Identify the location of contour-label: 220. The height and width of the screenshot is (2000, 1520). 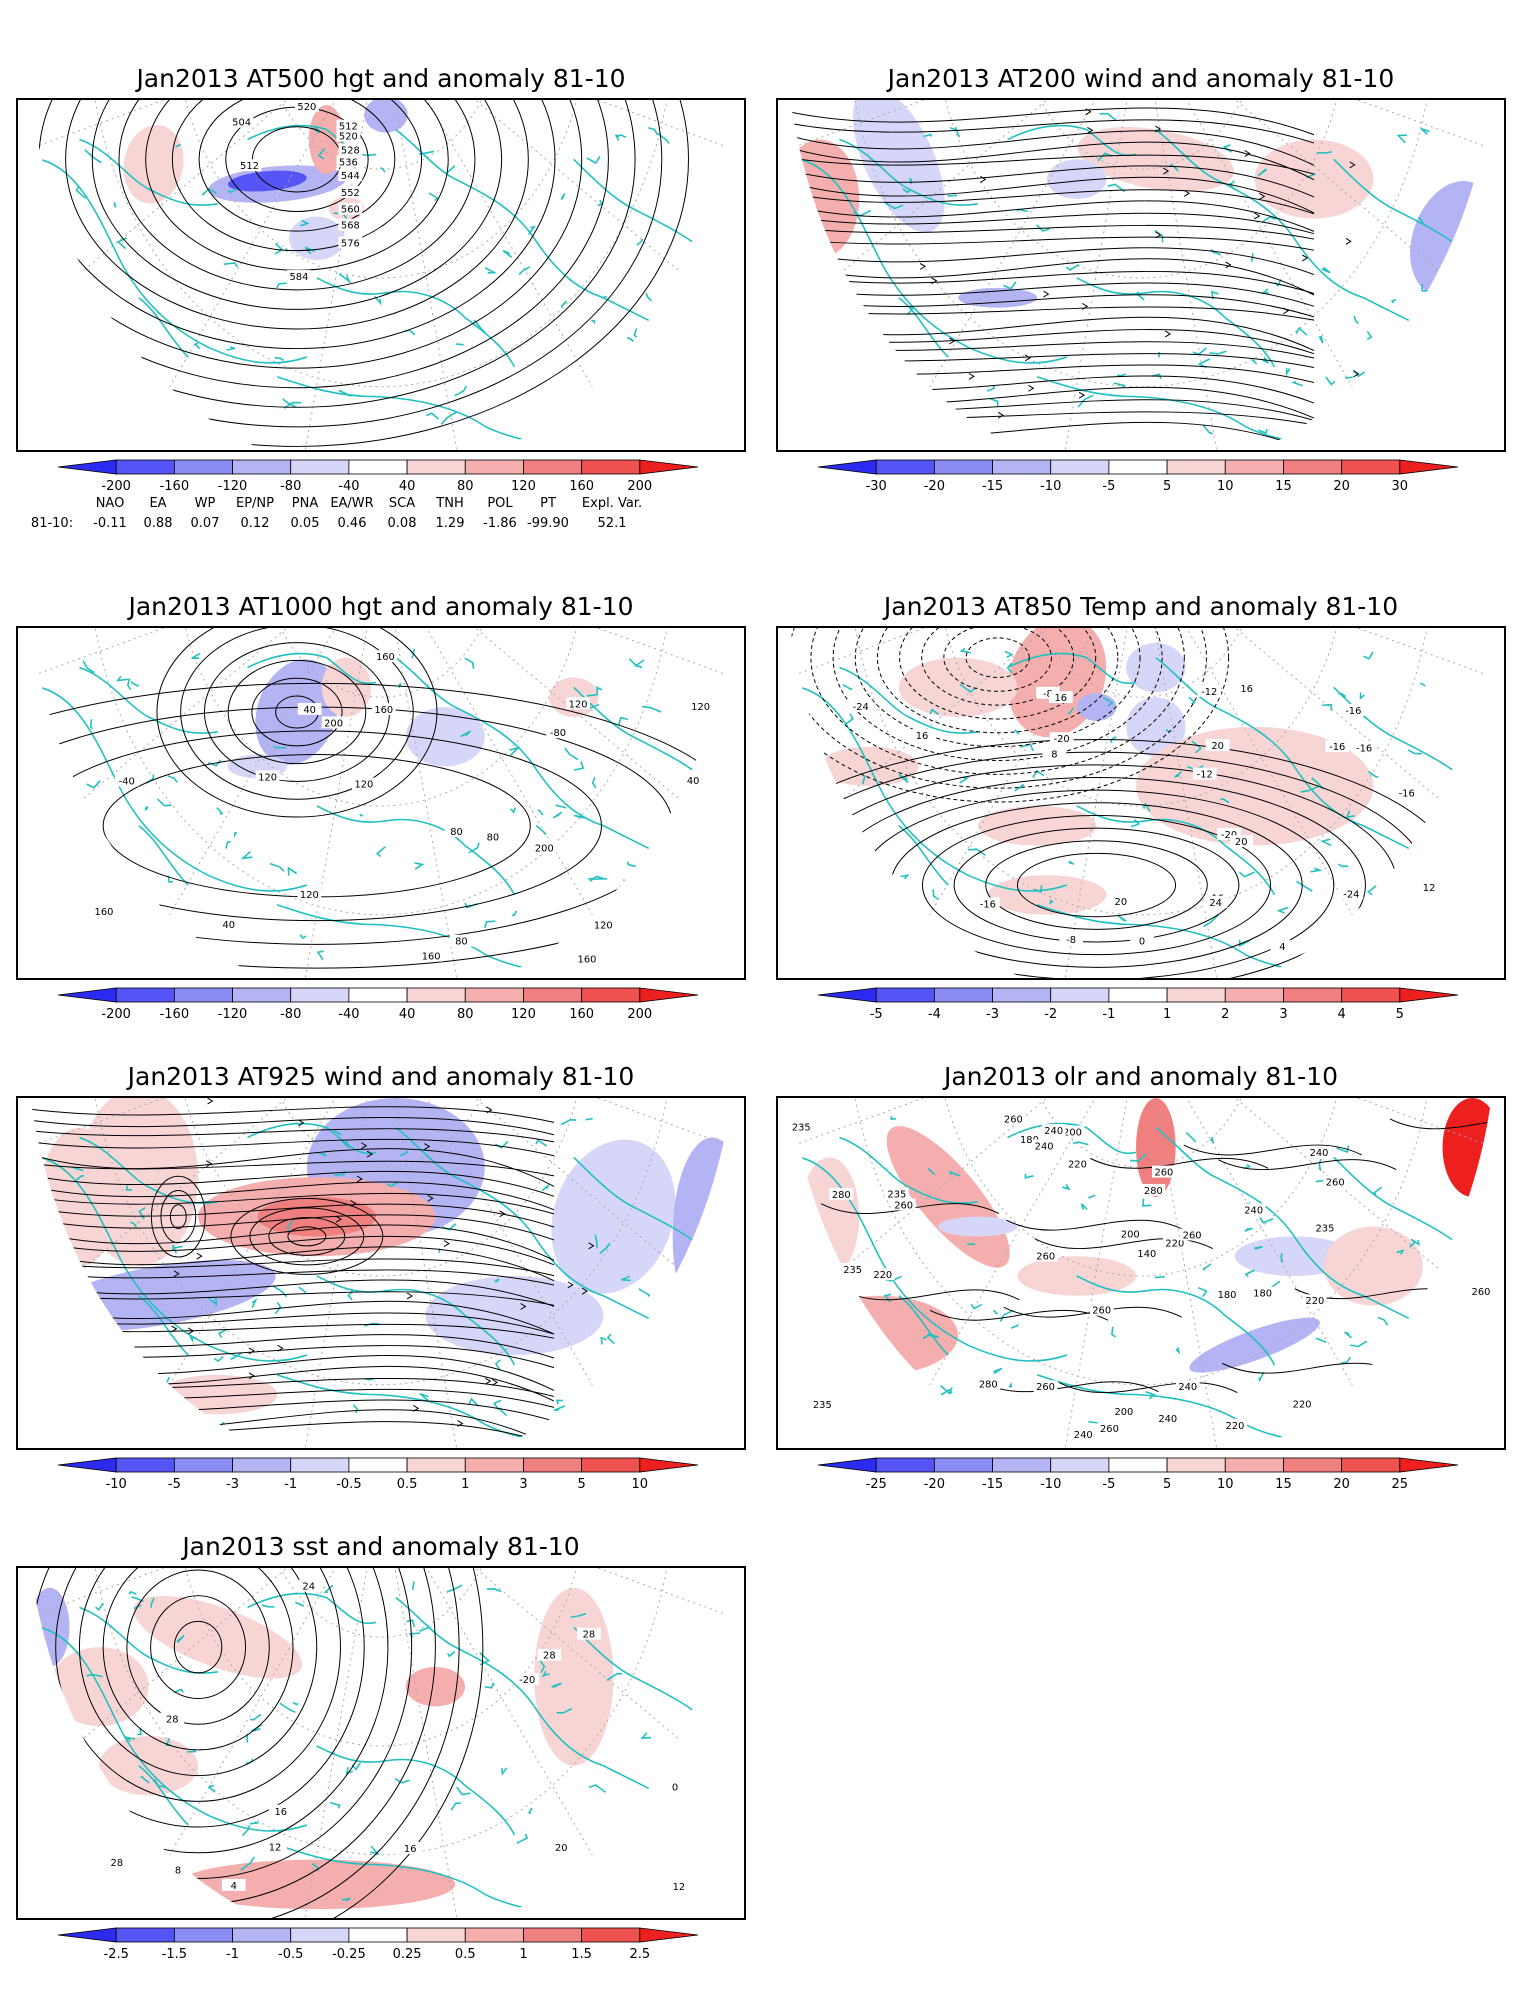
(1077, 1164).